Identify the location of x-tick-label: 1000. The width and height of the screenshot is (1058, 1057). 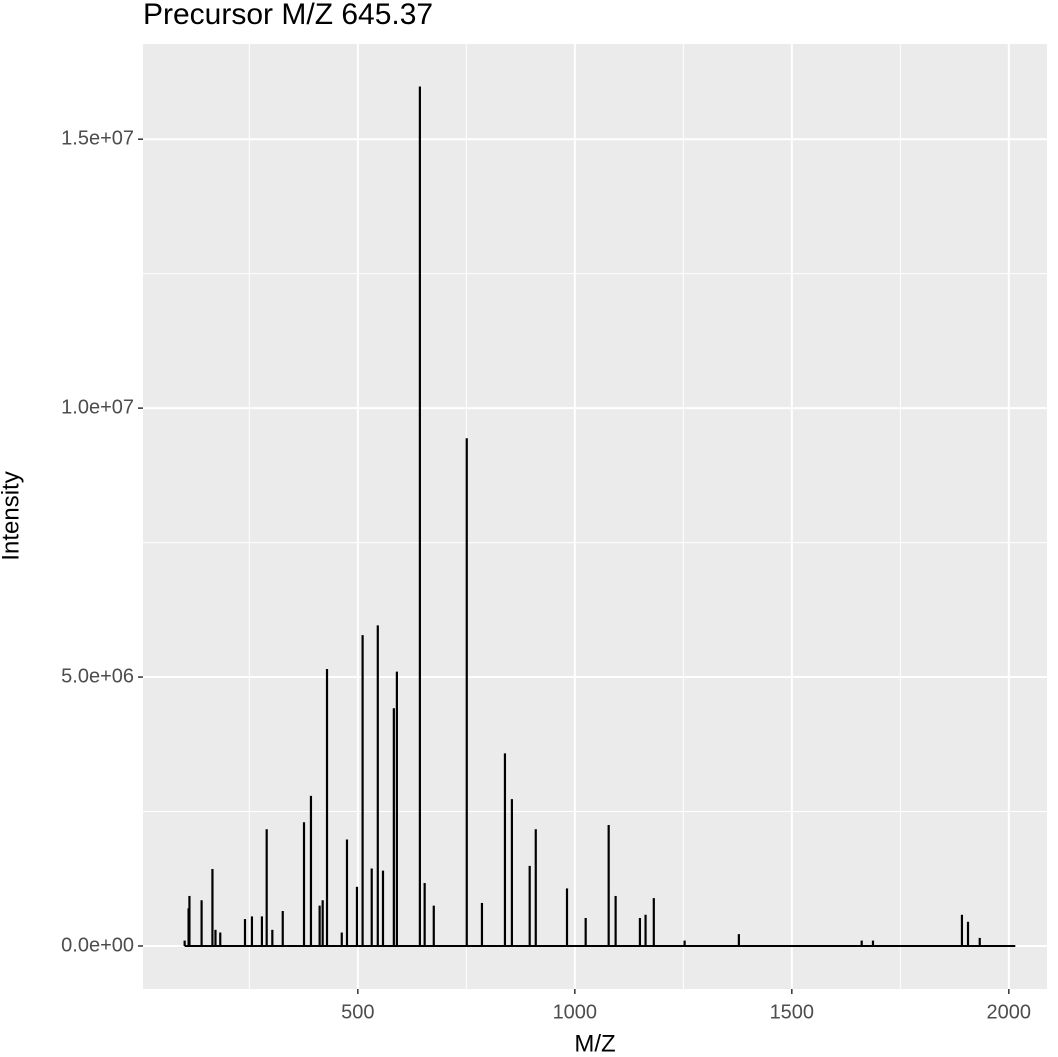
(575, 1012).